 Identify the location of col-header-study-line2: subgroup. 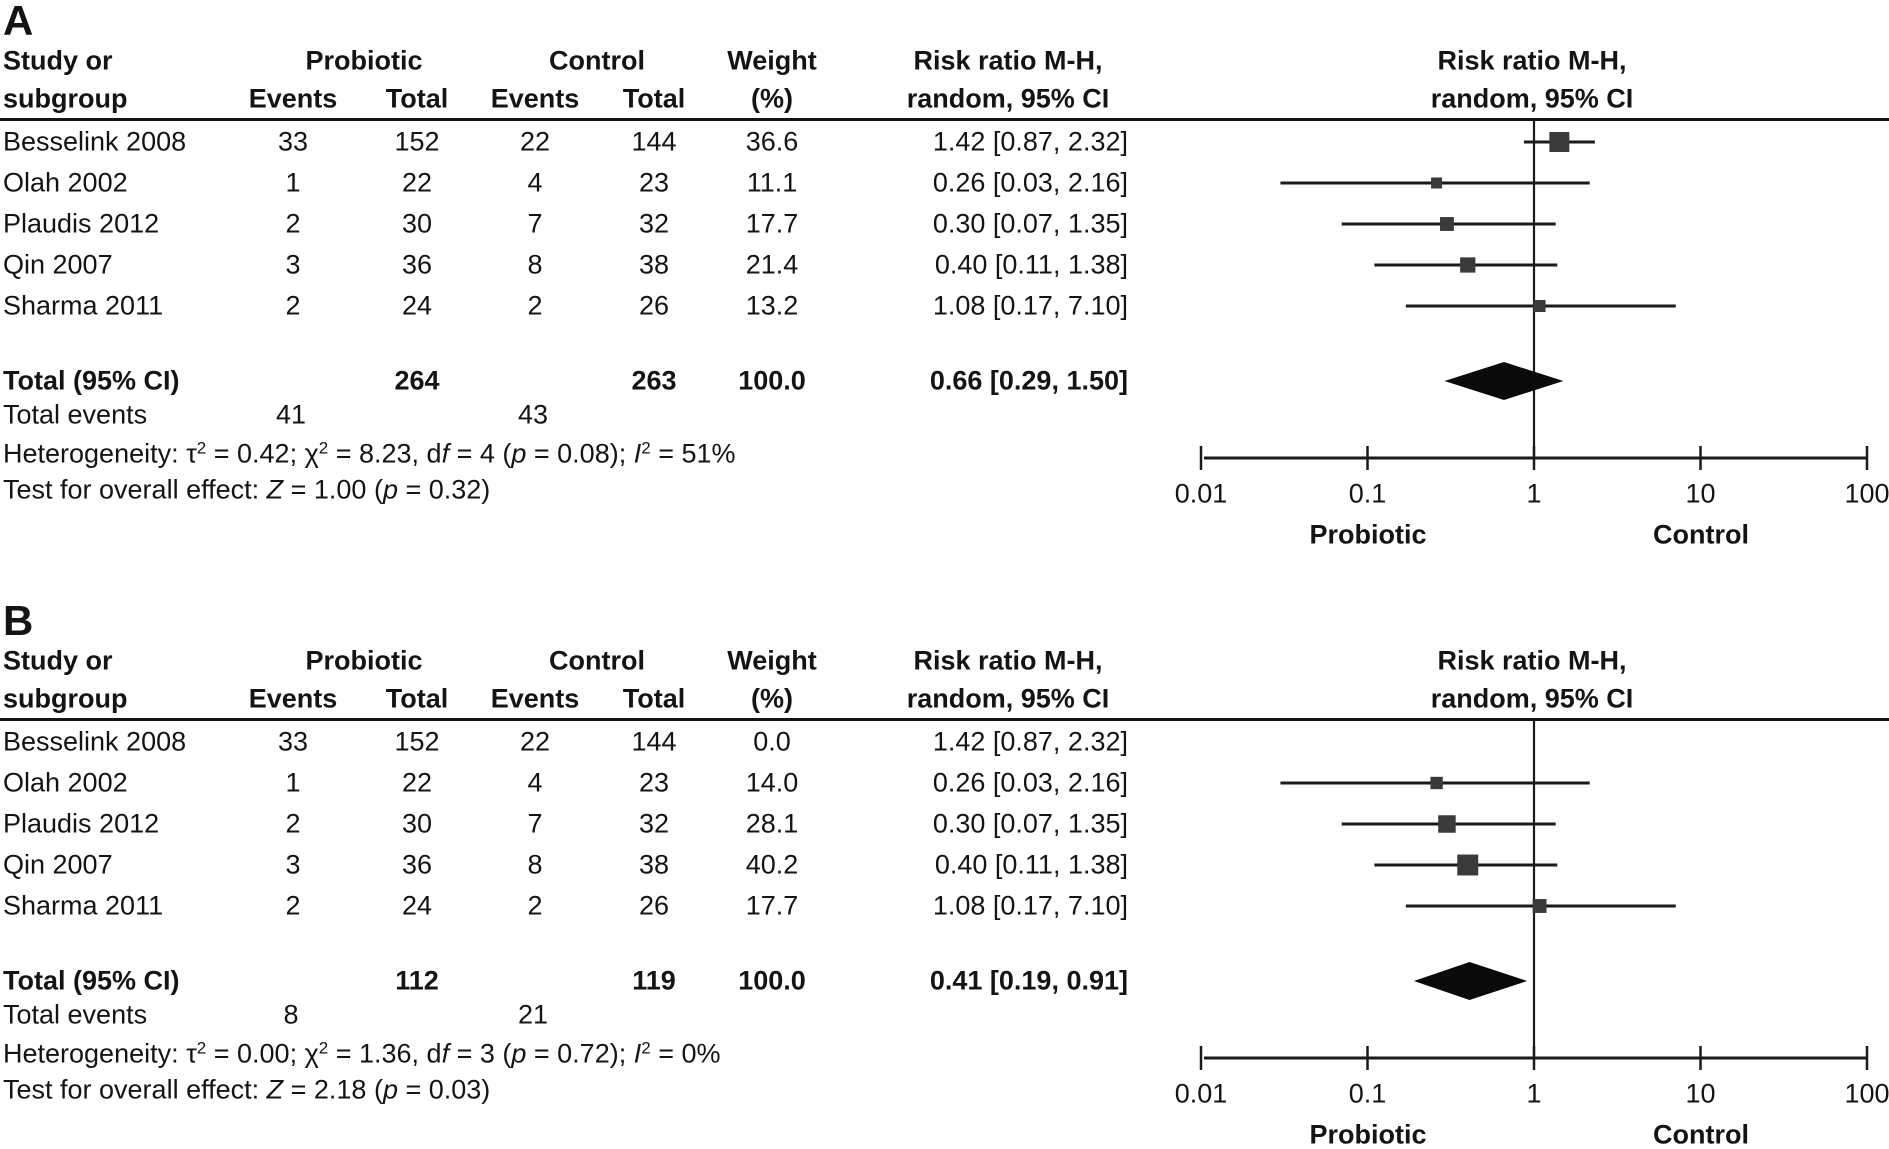
(65, 98).